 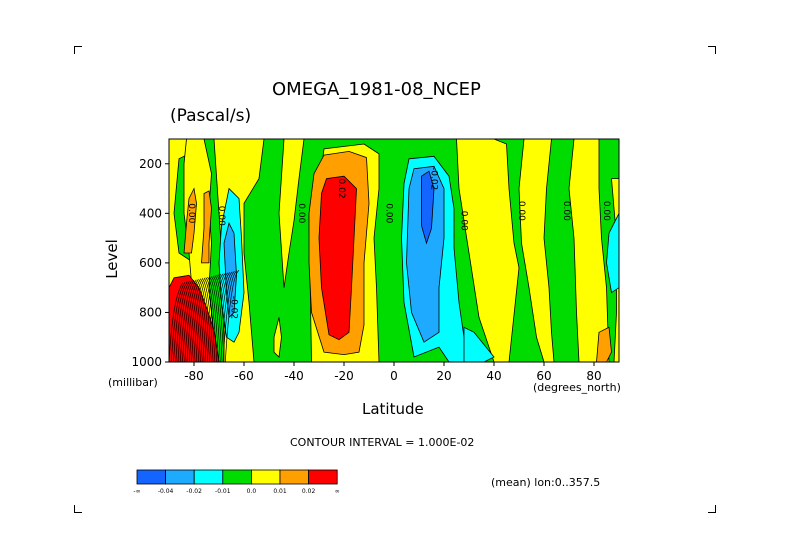 What do you see at coordinates (194, 491) in the screenshot?
I see `colorbar-label: -0.02` at bounding box center [194, 491].